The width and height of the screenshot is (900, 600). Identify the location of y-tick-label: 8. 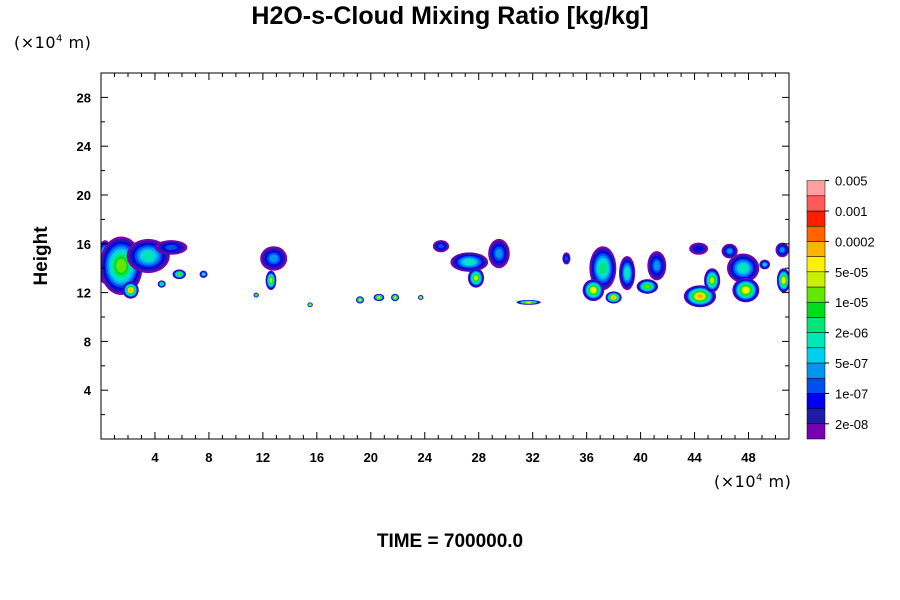
(87, 341).